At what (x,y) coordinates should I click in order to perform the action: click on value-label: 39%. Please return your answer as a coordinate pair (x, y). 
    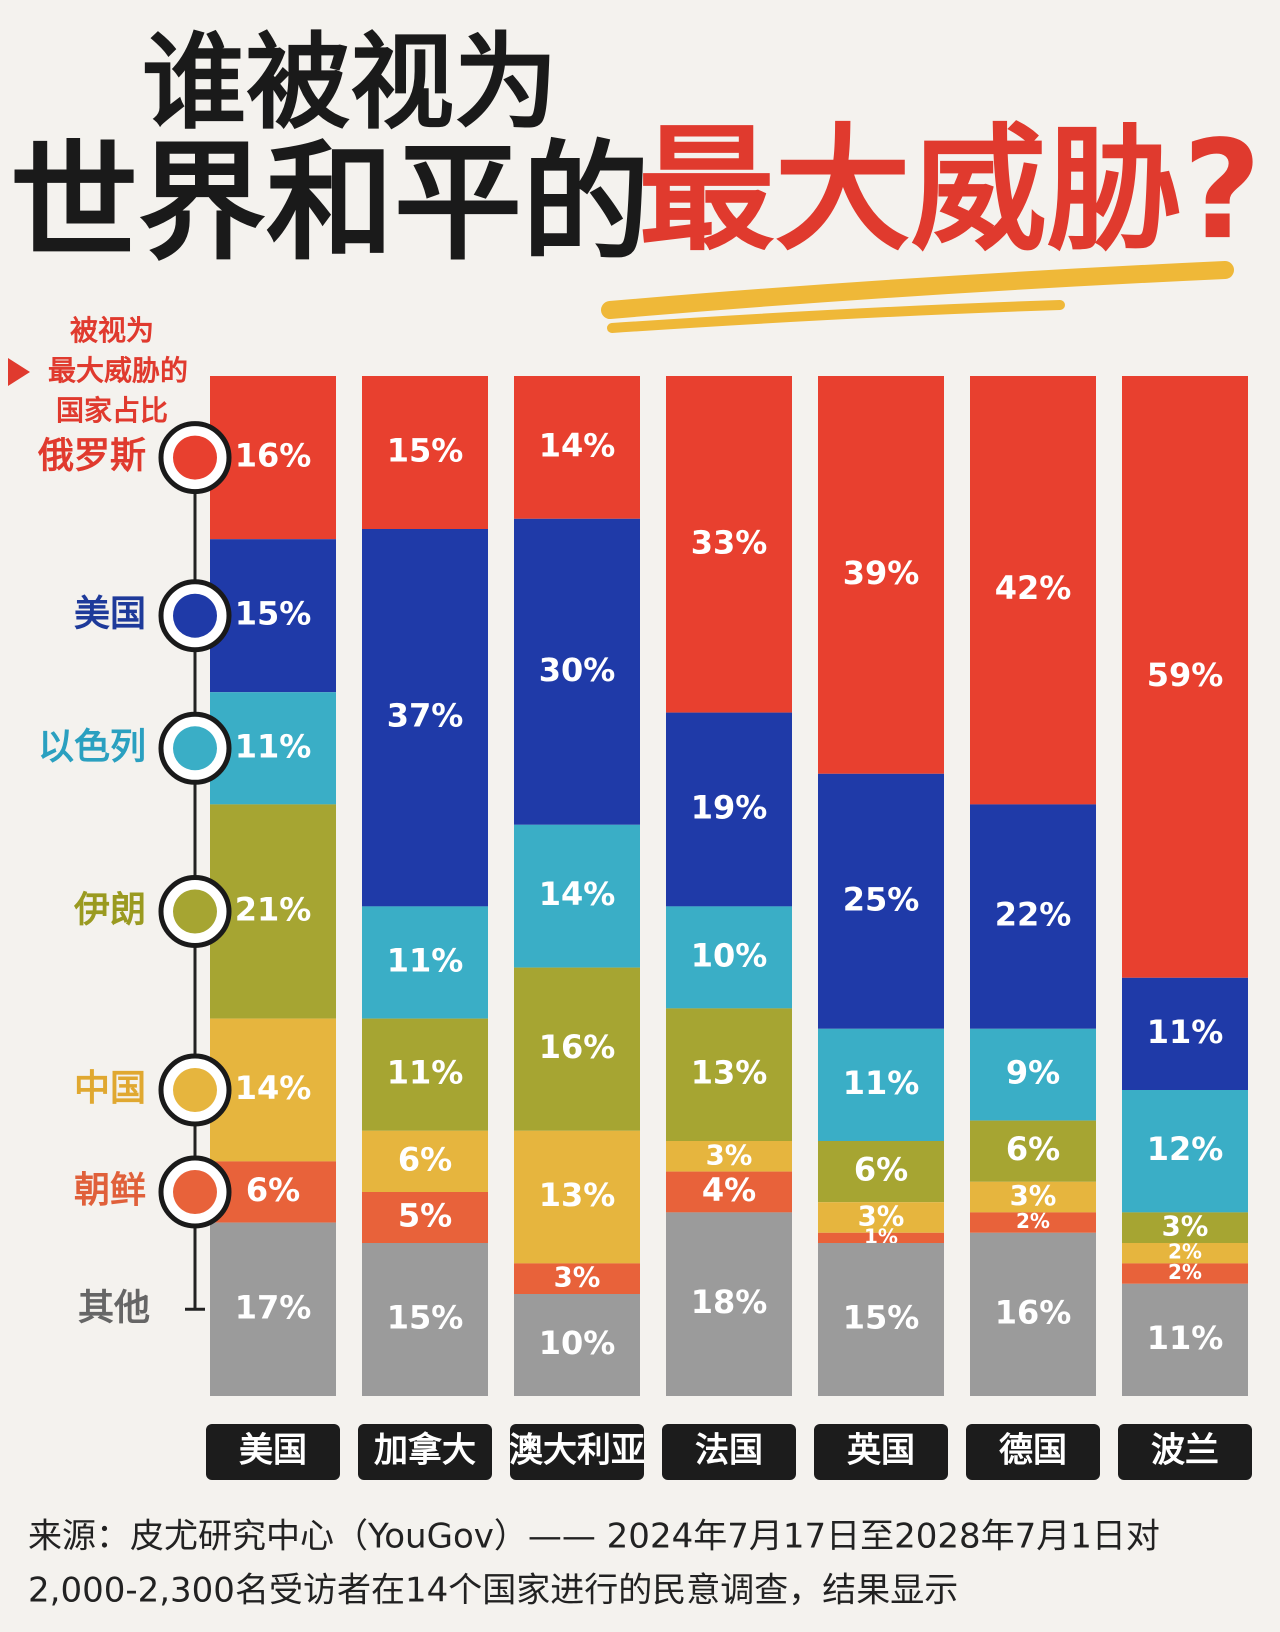
    Looking at the image, I should click on (881, 573).